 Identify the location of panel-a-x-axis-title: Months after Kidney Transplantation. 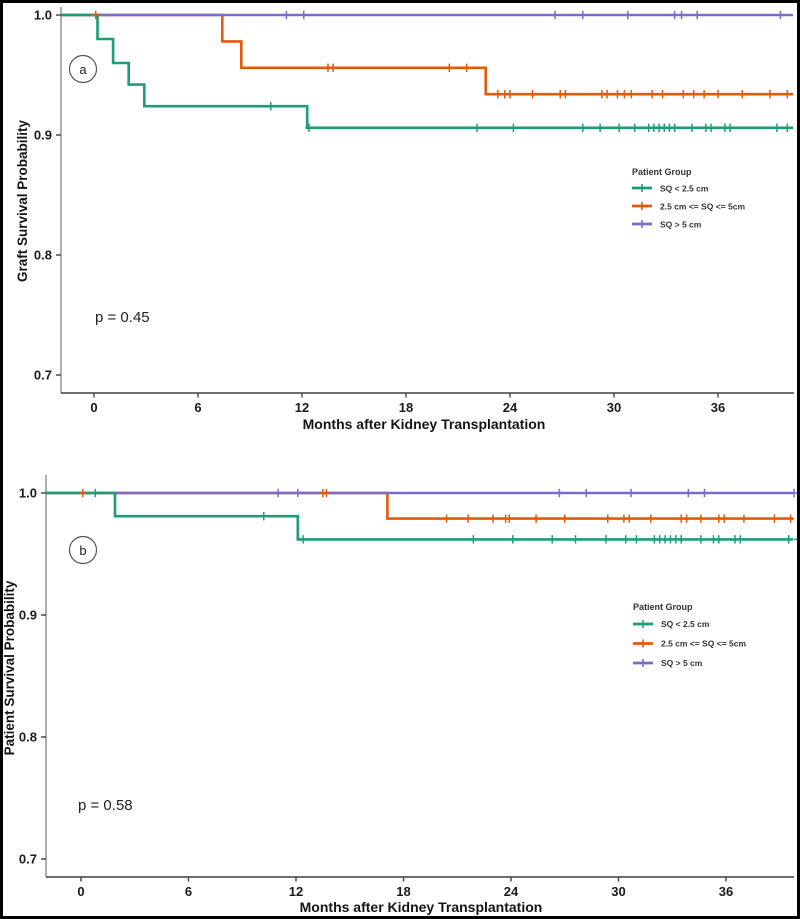
(424, 424).